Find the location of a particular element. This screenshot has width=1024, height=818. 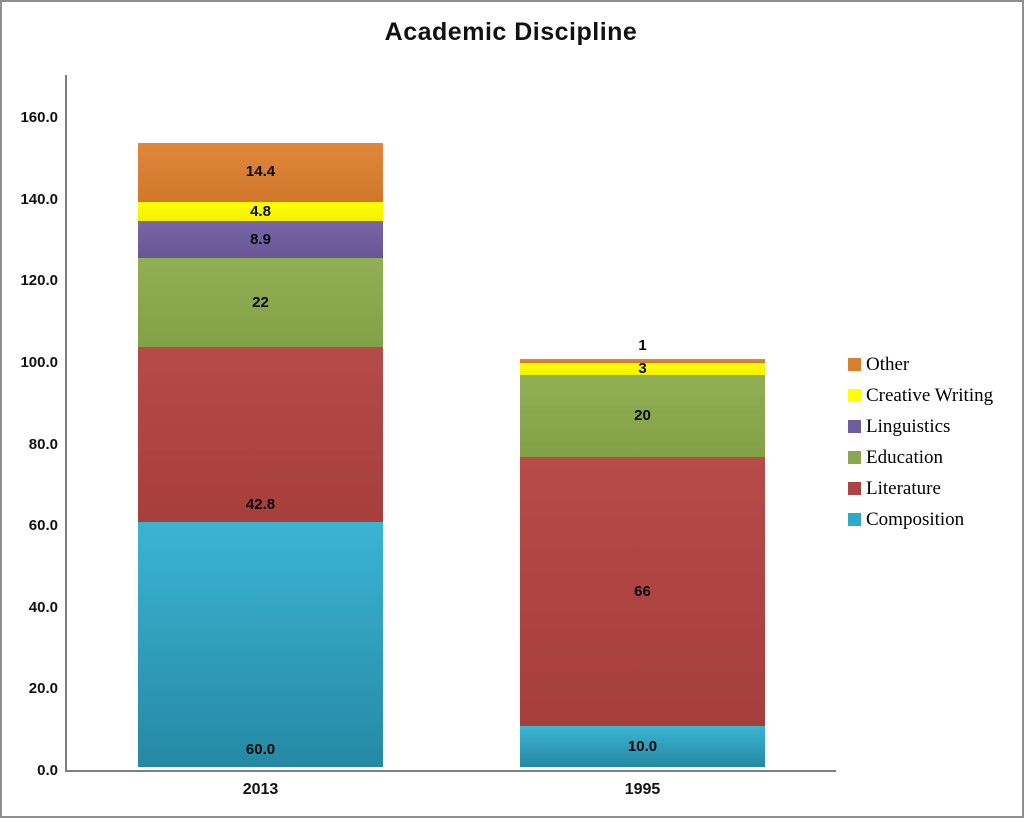

x-axis-line is located at coordinates (450, 771).